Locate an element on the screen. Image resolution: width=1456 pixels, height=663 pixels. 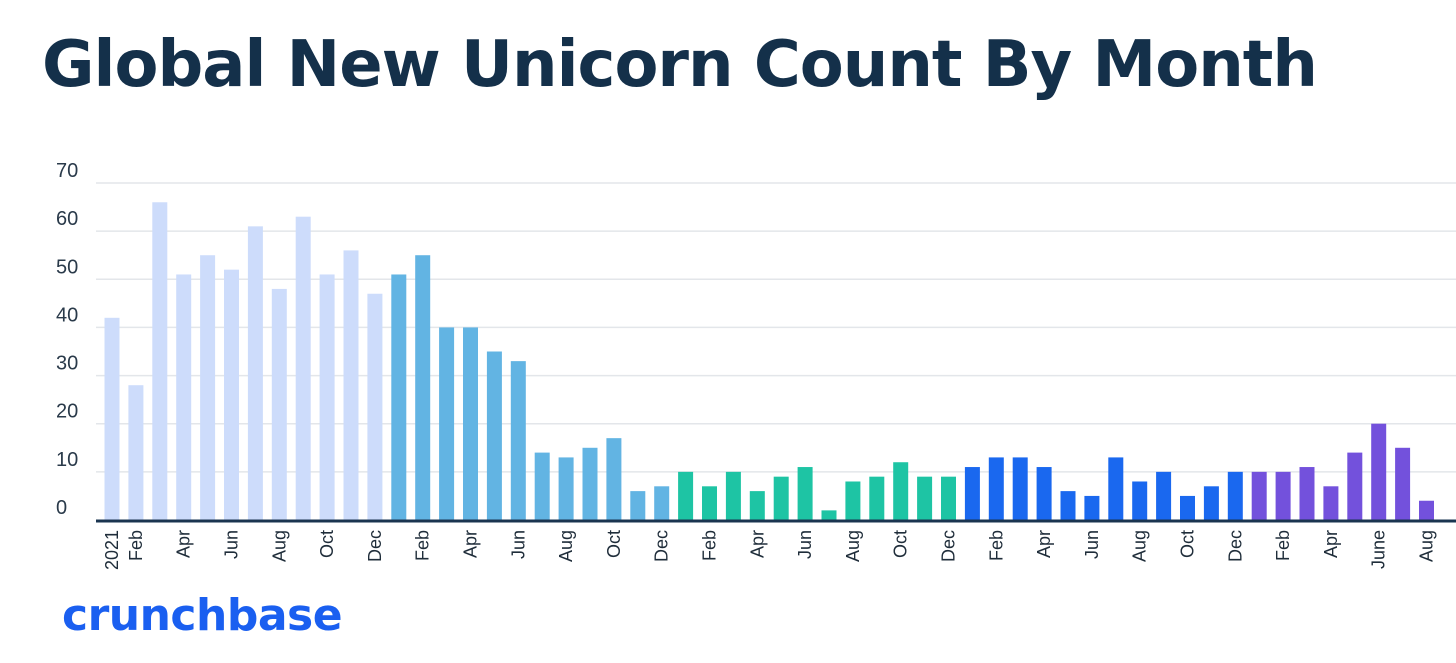
y-tick-label: 40 is located at coordinates (67, 315).